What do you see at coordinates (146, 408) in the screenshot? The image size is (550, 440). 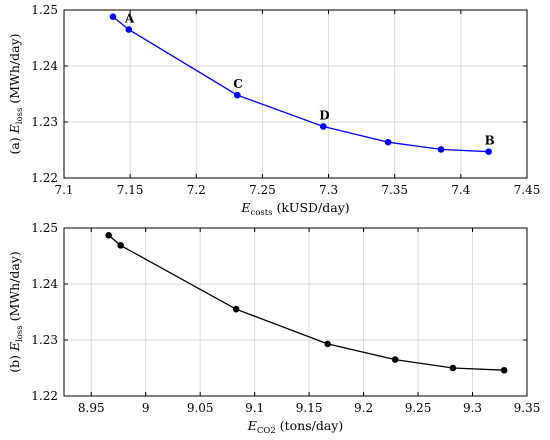 I see `x-tick-label: 9` at bounding box center [146, 408].